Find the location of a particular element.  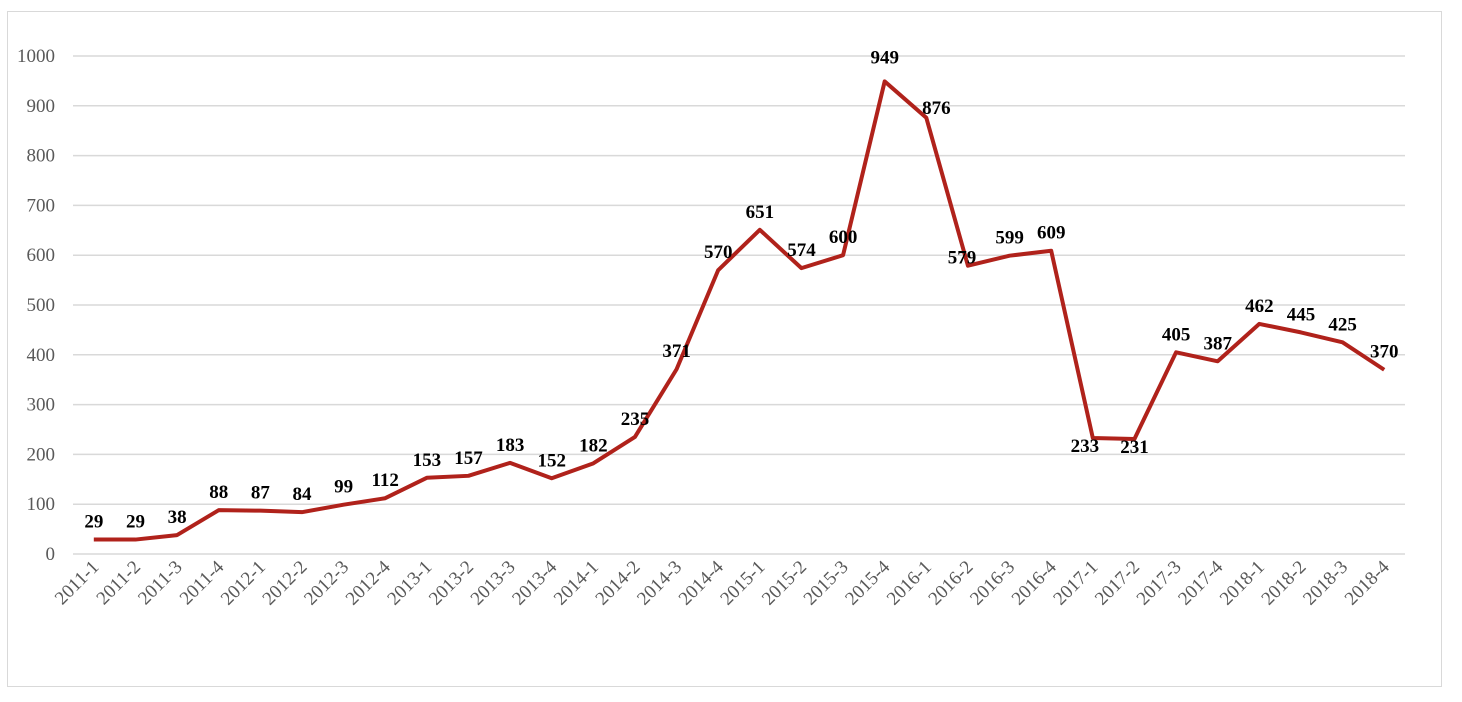

data-label: 599 is located at coordinates (1009, 238).